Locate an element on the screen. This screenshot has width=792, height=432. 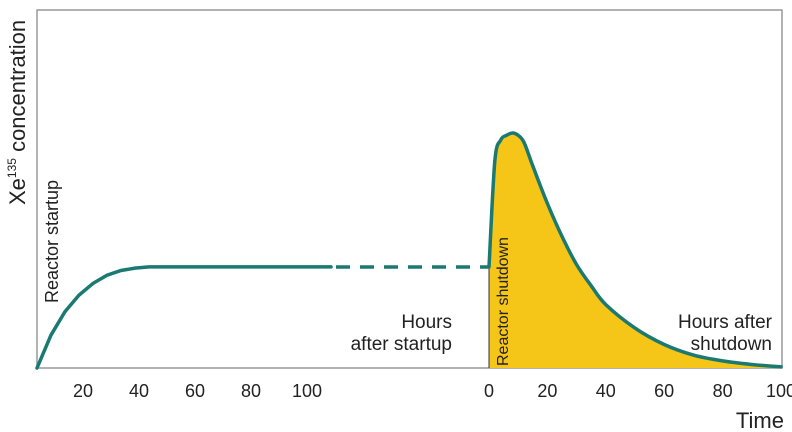
hours-startup-line2: after startup is located at coordinates (401, 344).